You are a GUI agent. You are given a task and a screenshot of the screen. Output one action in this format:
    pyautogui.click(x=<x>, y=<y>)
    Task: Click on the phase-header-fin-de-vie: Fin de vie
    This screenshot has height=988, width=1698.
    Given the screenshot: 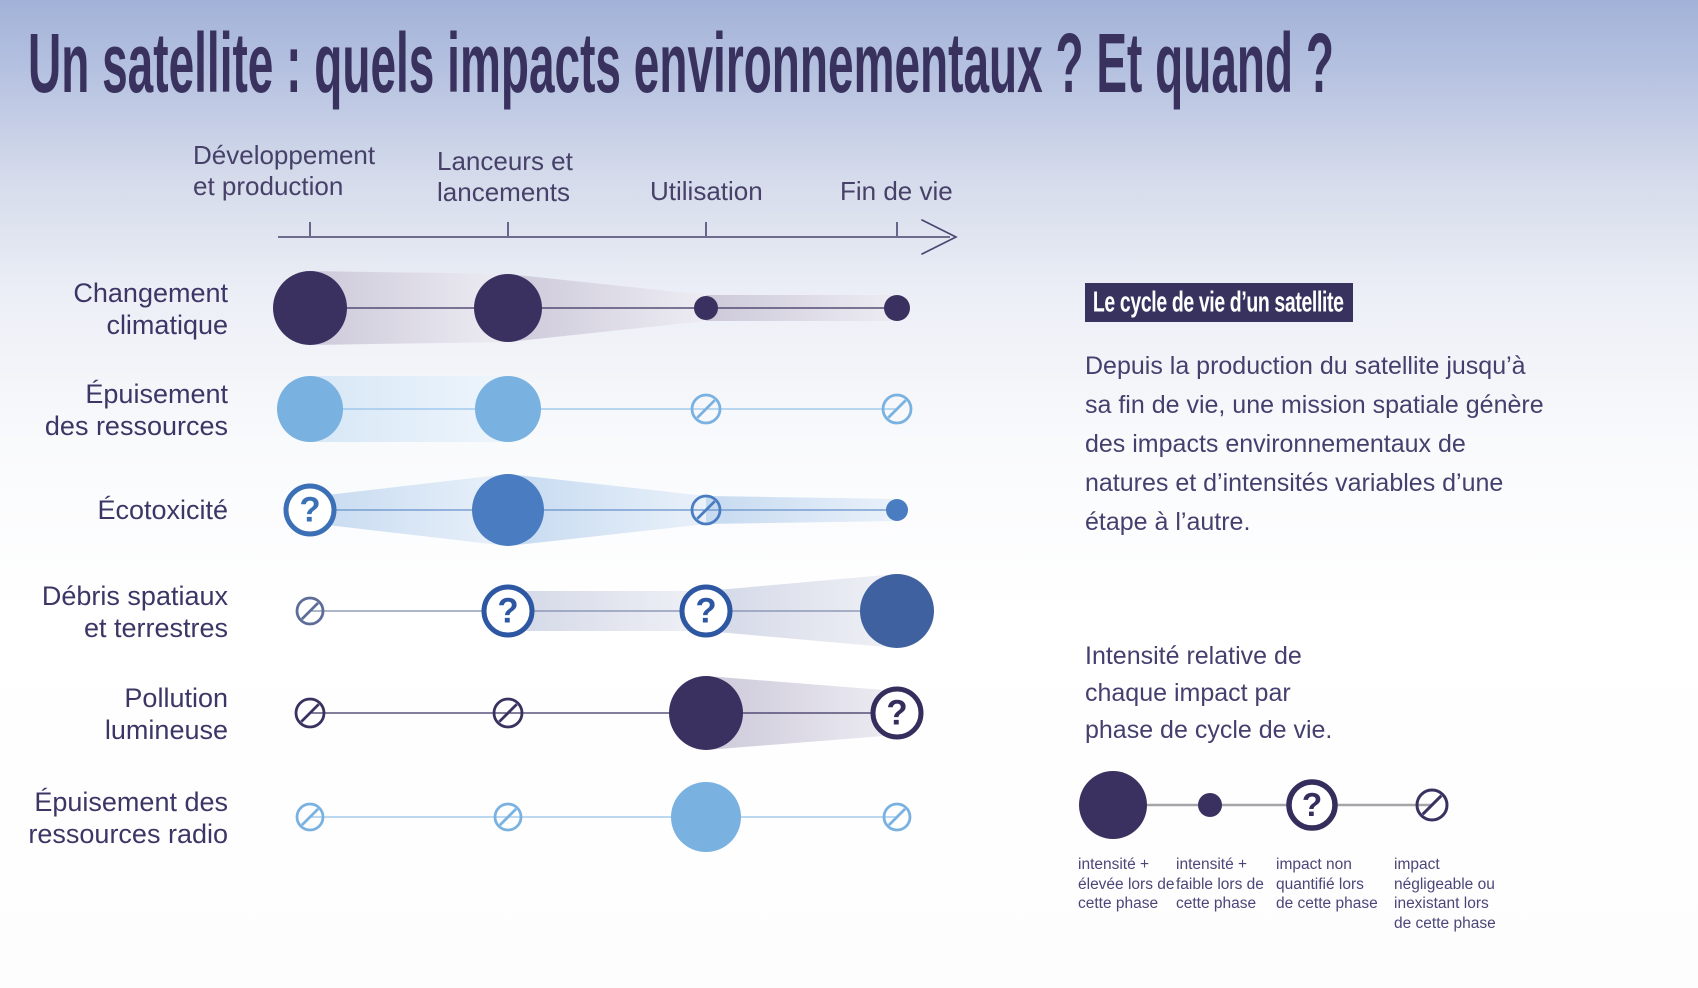 What is the action you would take?
    pyautogui.click(x=896, y=191)
    